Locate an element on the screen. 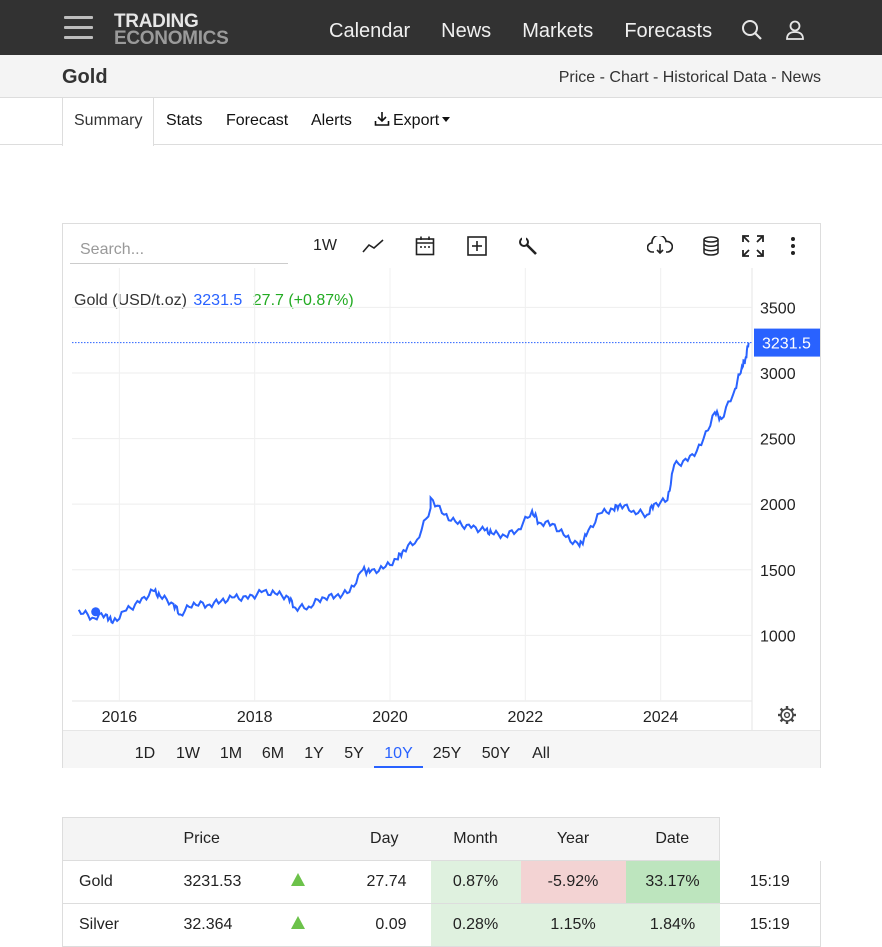  x-tick-label: 2018 is located at coordinates (255, 717).